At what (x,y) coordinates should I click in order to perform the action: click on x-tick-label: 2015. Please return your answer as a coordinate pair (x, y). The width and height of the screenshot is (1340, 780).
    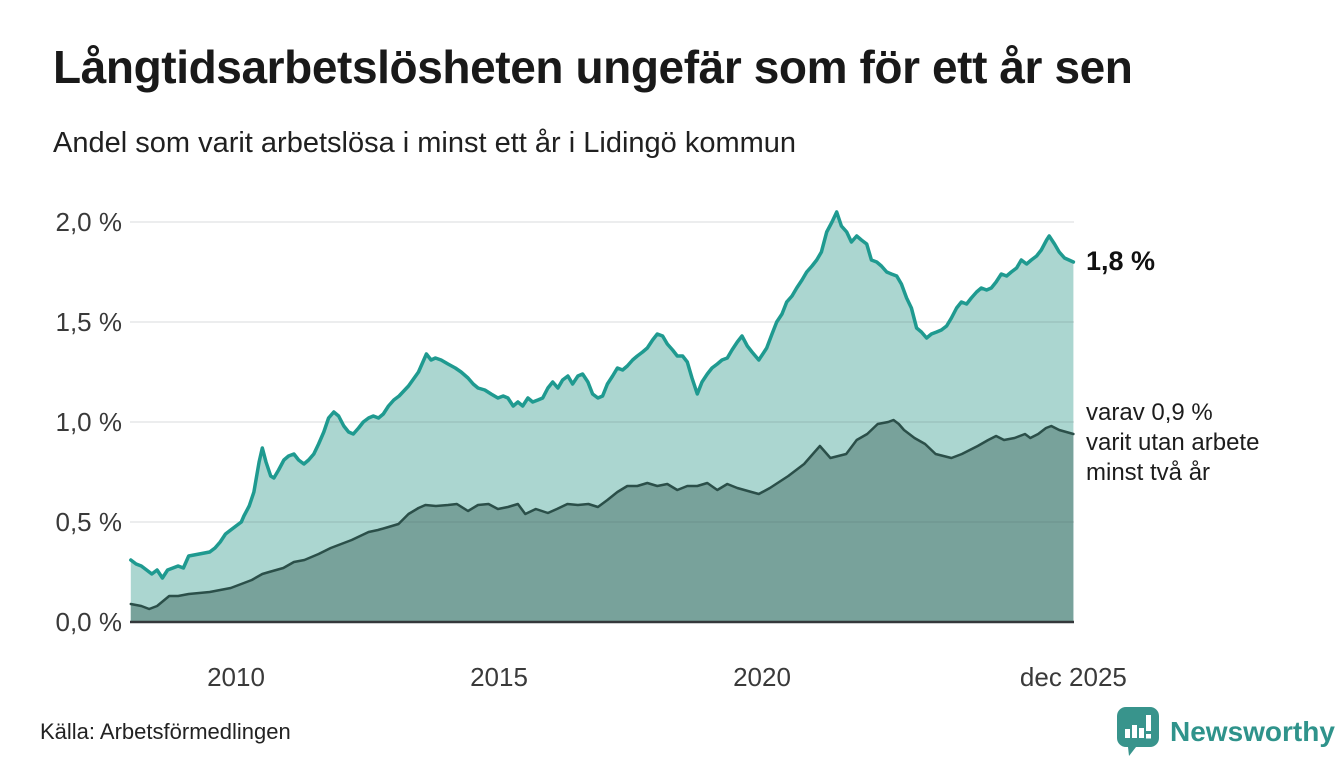
    Looking at the image, I should click on (499, 677).